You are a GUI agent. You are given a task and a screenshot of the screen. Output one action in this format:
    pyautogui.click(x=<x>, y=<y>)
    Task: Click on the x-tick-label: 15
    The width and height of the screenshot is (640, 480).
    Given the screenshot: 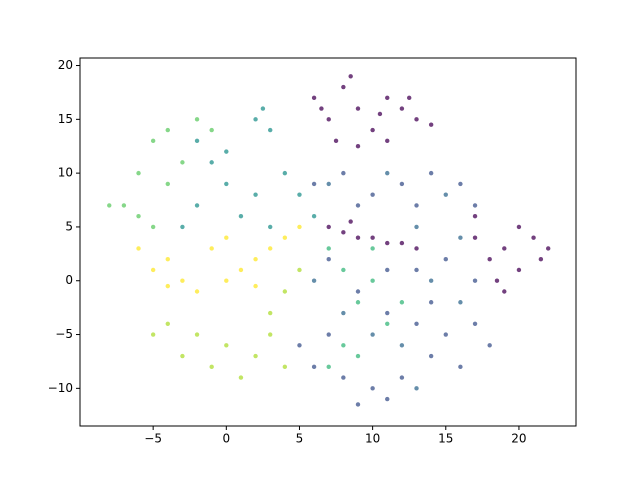 What is the action you would take?
    pyautogui.click(x=445, y=439)
    